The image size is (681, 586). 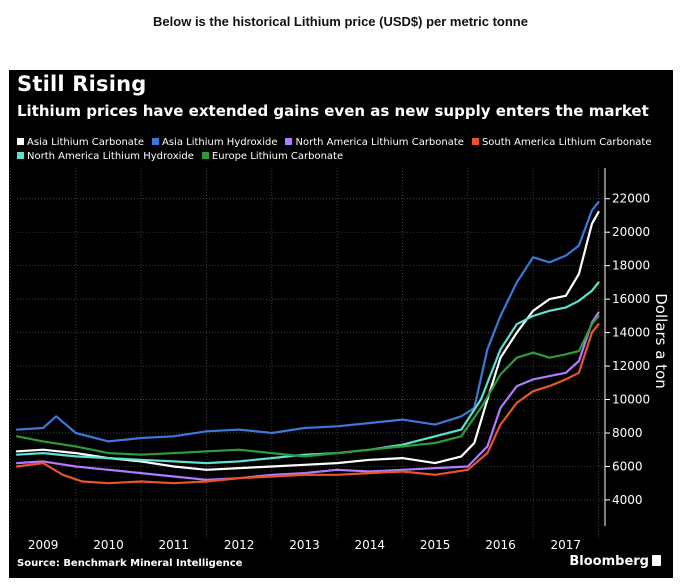 I want to click on brand-logo: Bloomberg, so click(x=615, y=561).